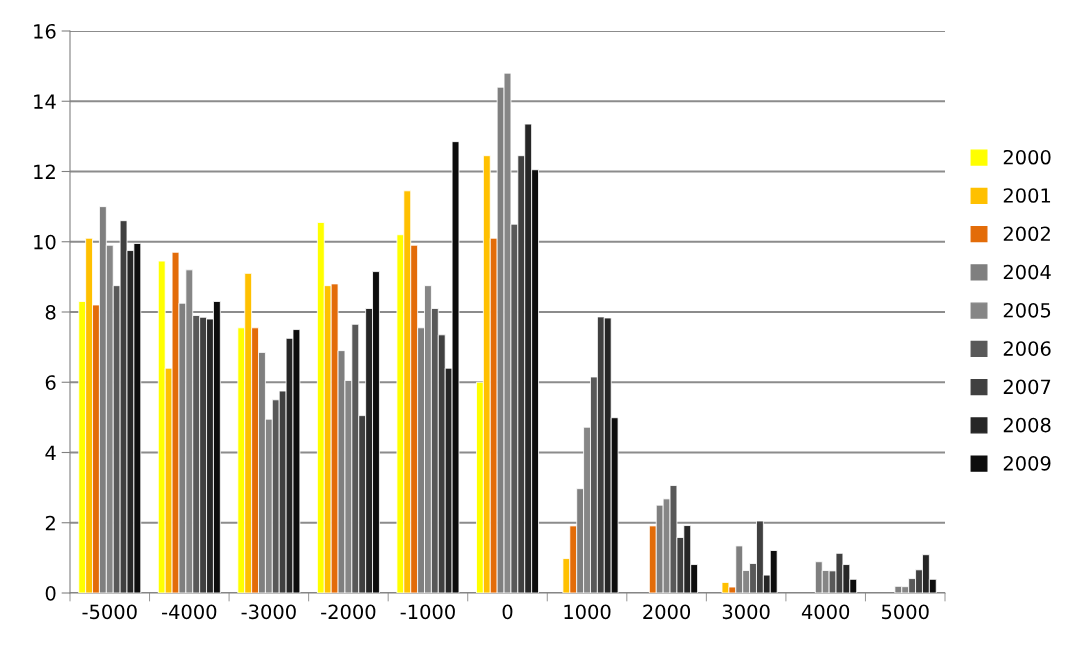  What do you see at coordinates (45, 31) in the screenshot?
I see `y-tick-label: 16` at bounding box center [45, 31].